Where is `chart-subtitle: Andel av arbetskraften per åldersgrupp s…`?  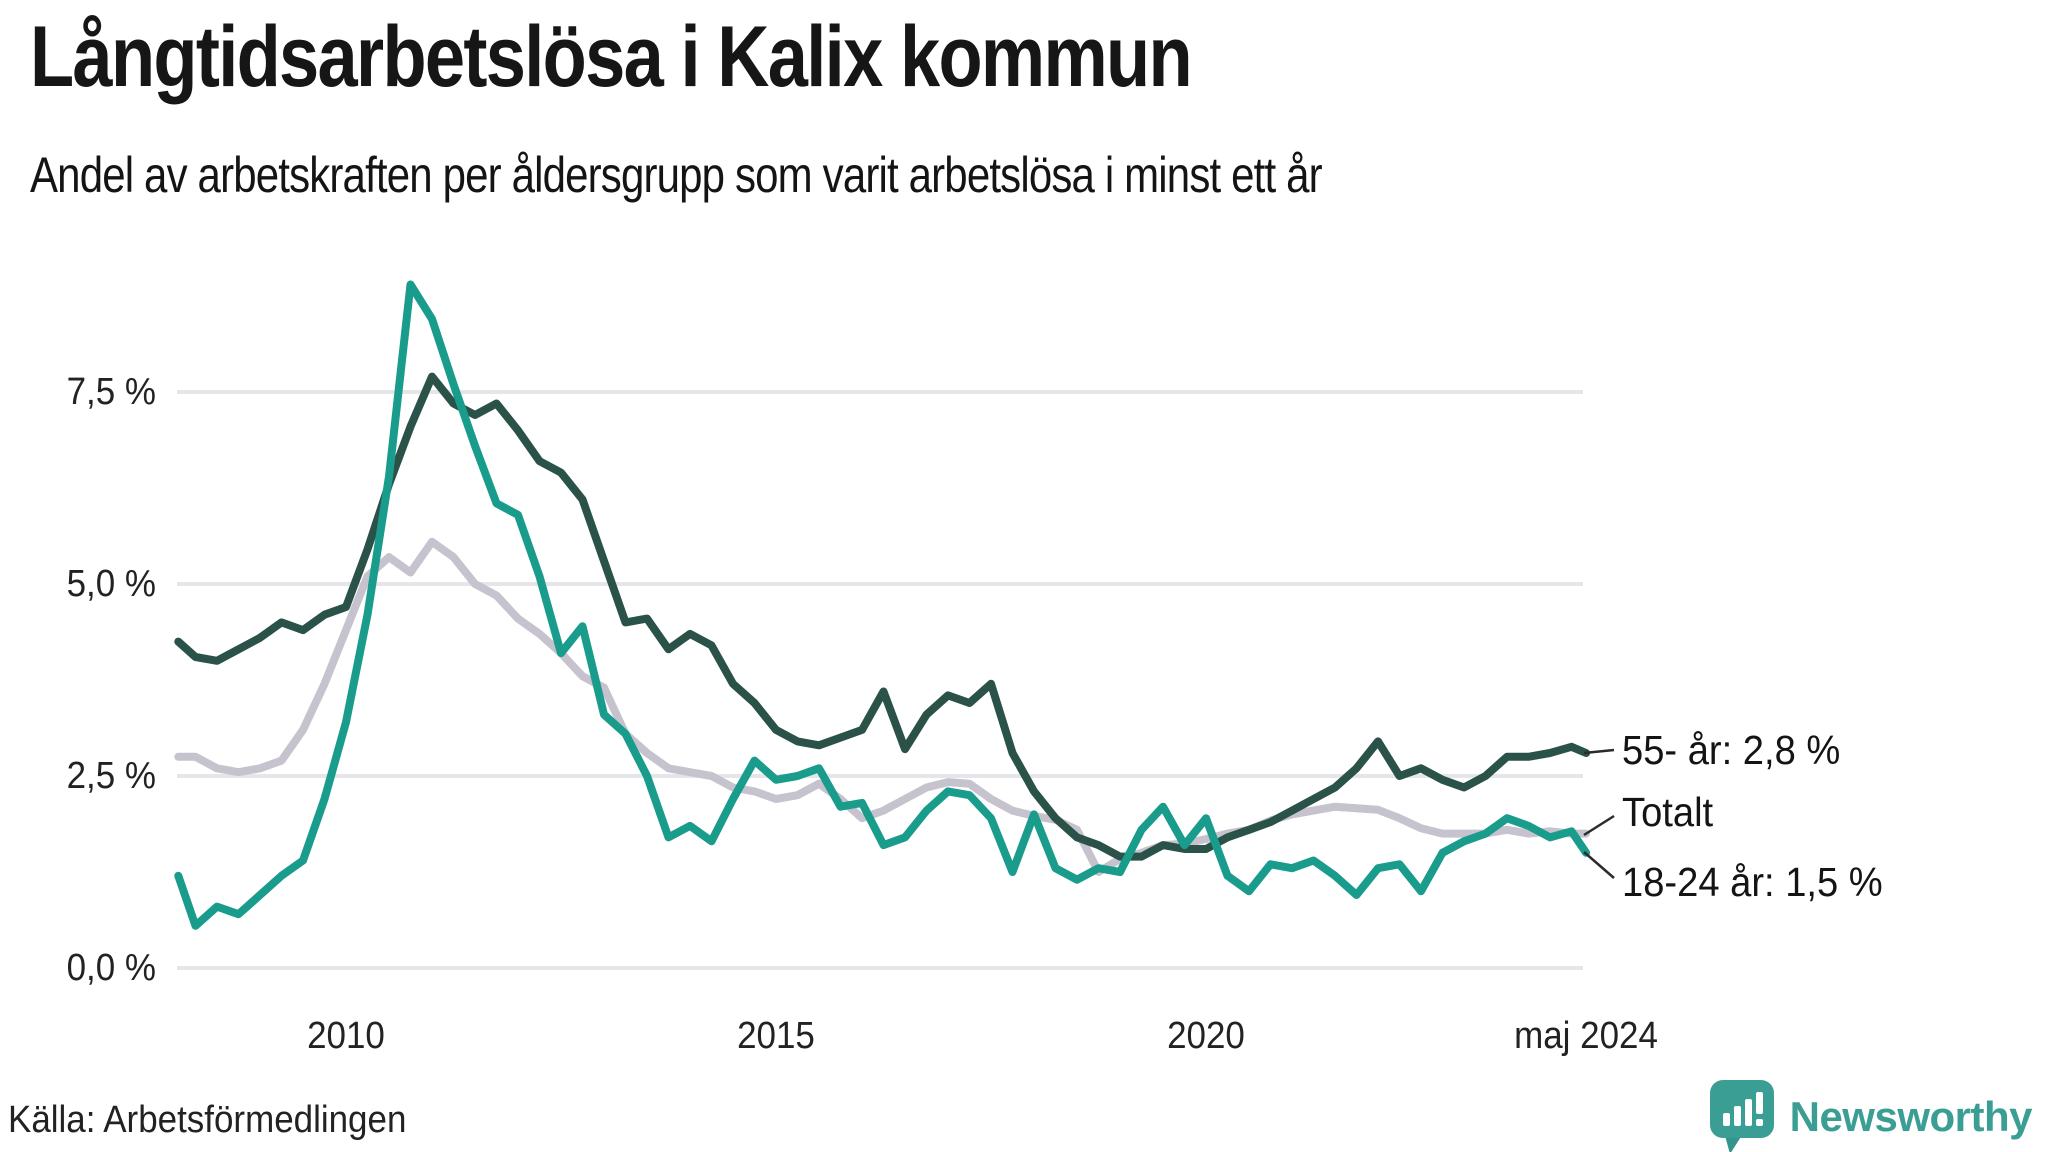 chart-subtitle: Andel av arbetskraften per åldersgrupp s… is located at coordinates (676, 175).